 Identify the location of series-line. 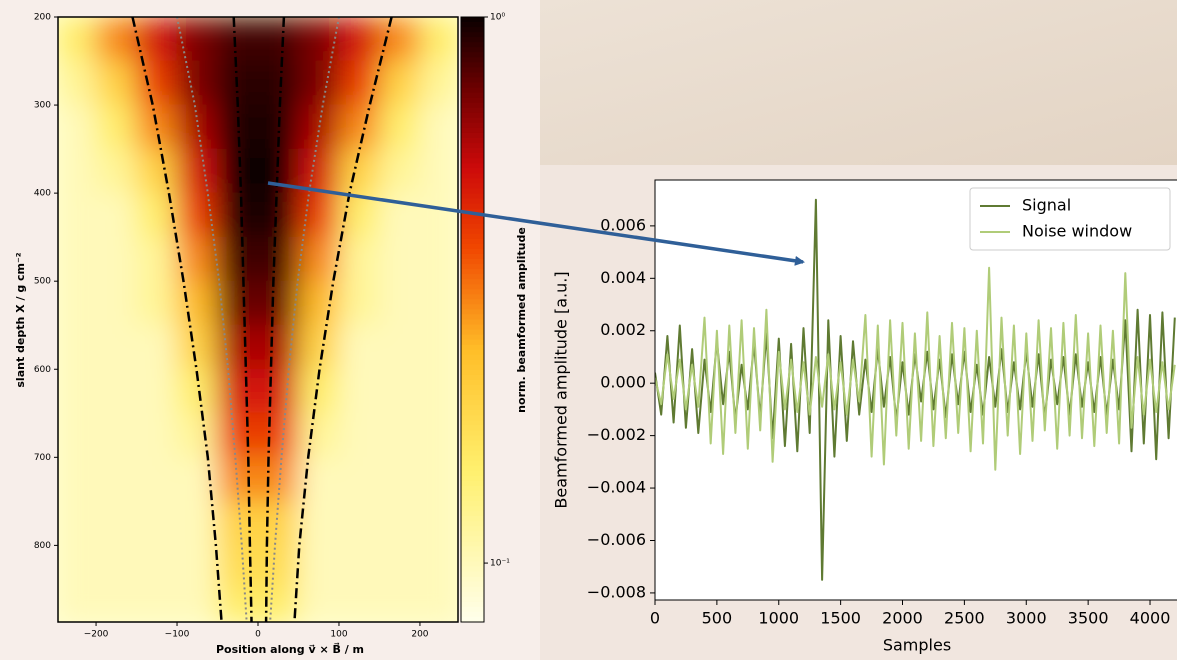
(915, 368).